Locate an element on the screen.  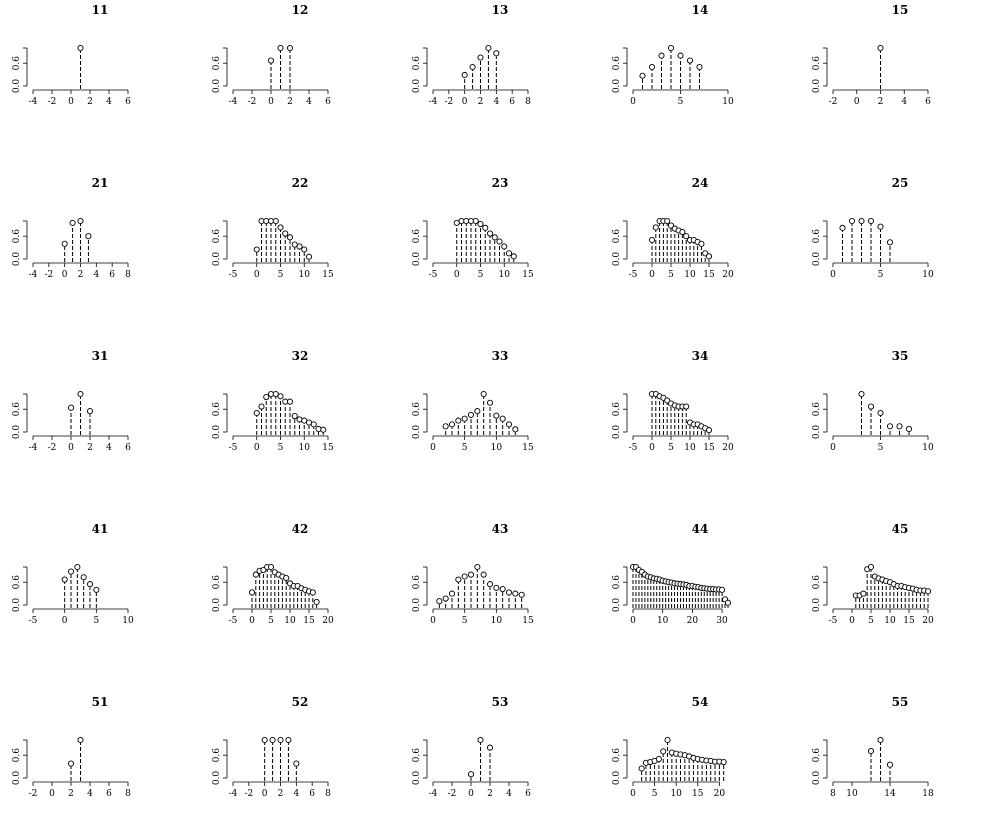
panel-title: 32 is located at coordinates (300, 356).